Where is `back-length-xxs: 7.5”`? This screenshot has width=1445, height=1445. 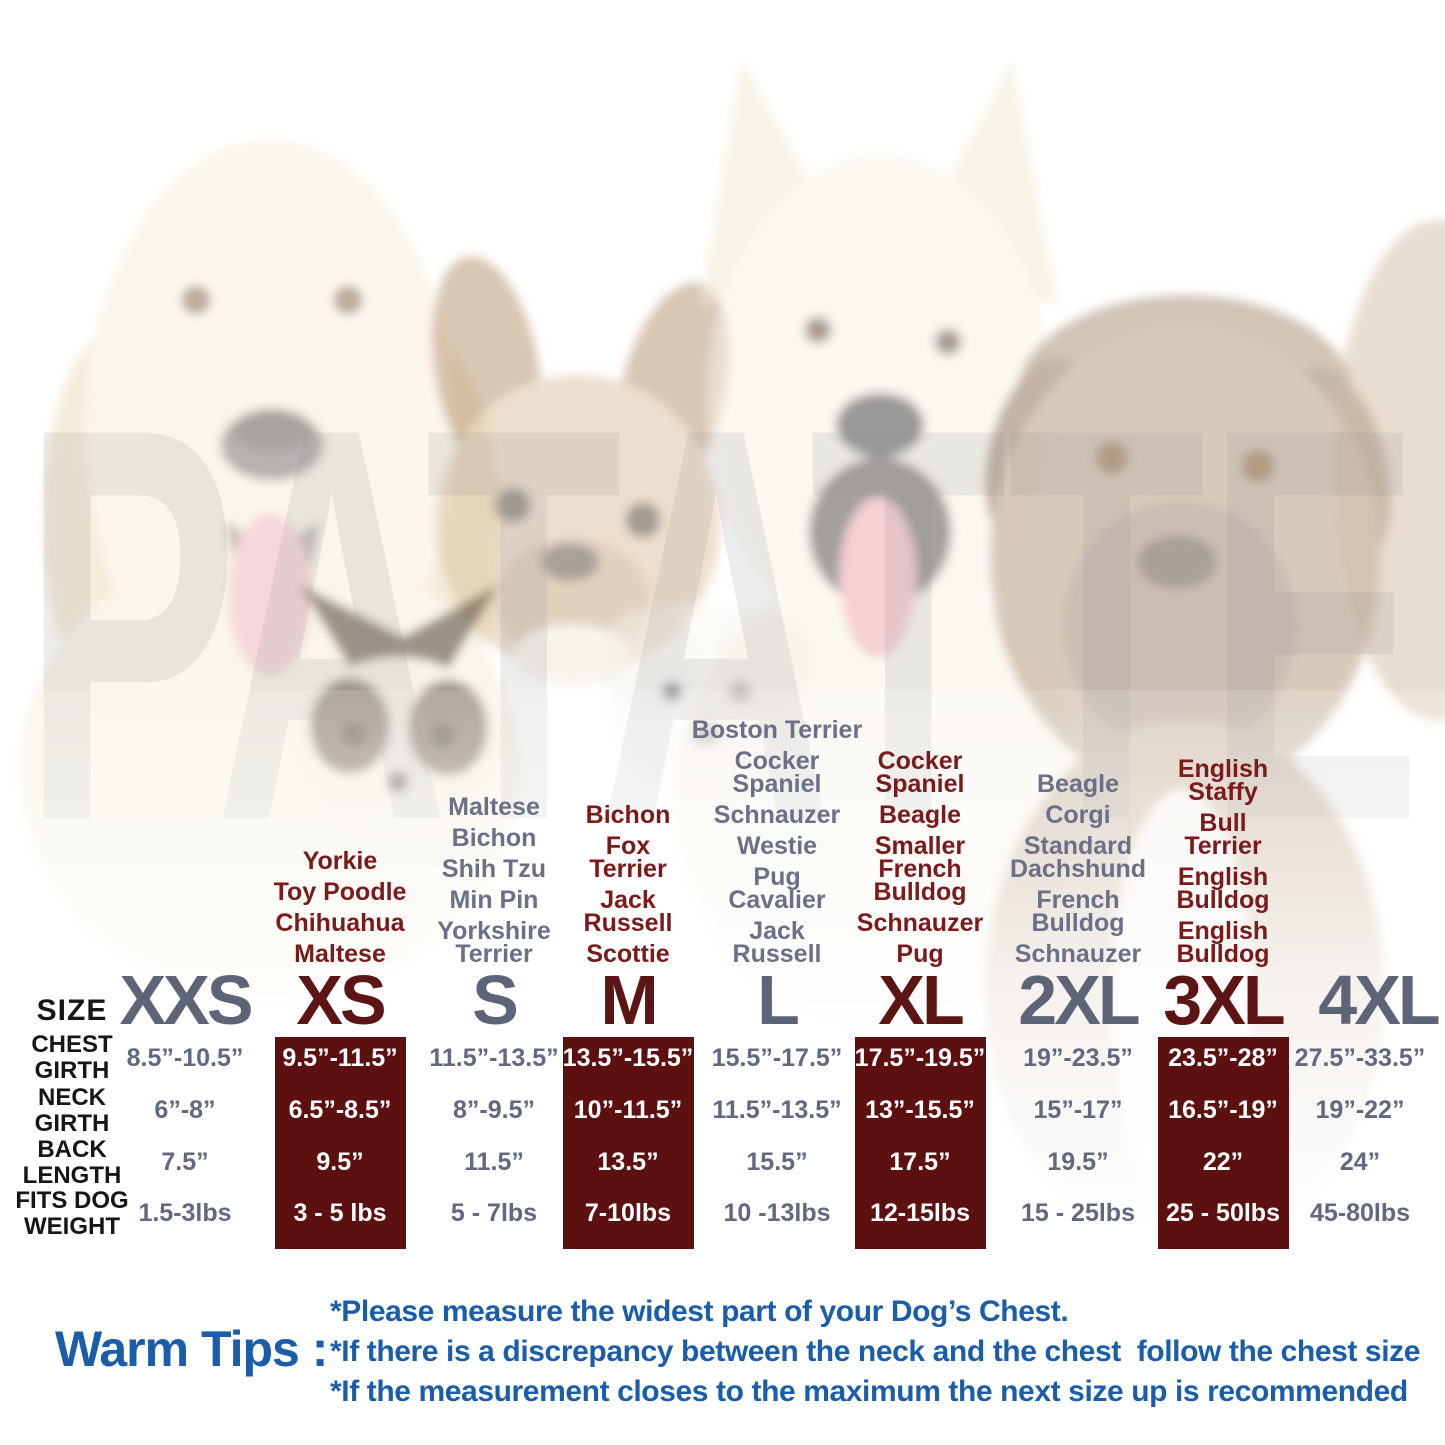
back-length-xxs: 7.5” is located at coordinates (185, 1162).